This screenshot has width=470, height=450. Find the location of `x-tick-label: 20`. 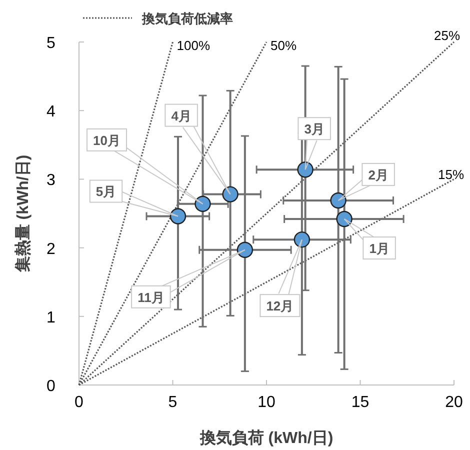

x-tick-label: 20 is located at coordinates (454, 402).